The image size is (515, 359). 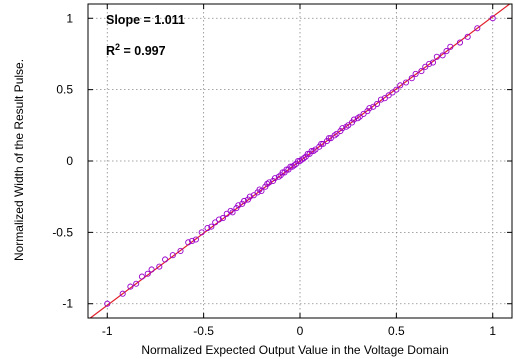 I want to click on r2-annotation: R2 = 0.997, so click(x=136, y=50).